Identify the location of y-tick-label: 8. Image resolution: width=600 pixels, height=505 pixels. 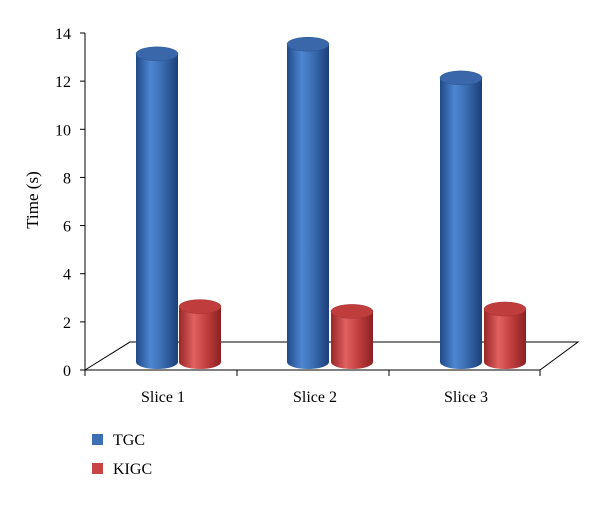
(67, 178).